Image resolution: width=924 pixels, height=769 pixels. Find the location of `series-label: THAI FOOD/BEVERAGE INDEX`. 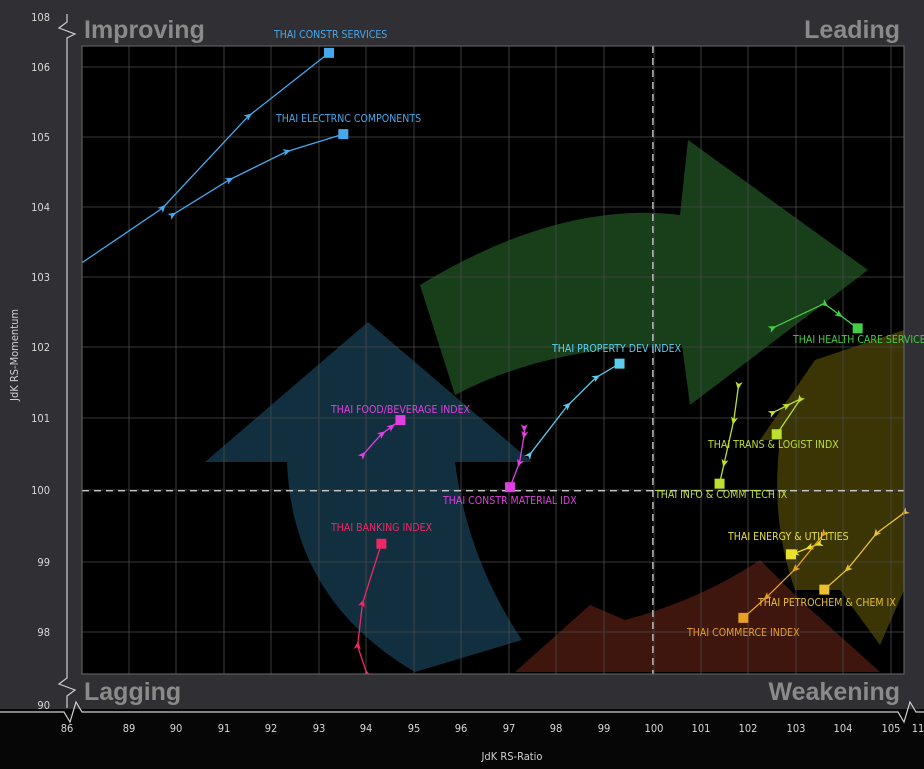

series-label: THAI FOOD/BEVERAGE INDEX is located at coordinates (400, 410).